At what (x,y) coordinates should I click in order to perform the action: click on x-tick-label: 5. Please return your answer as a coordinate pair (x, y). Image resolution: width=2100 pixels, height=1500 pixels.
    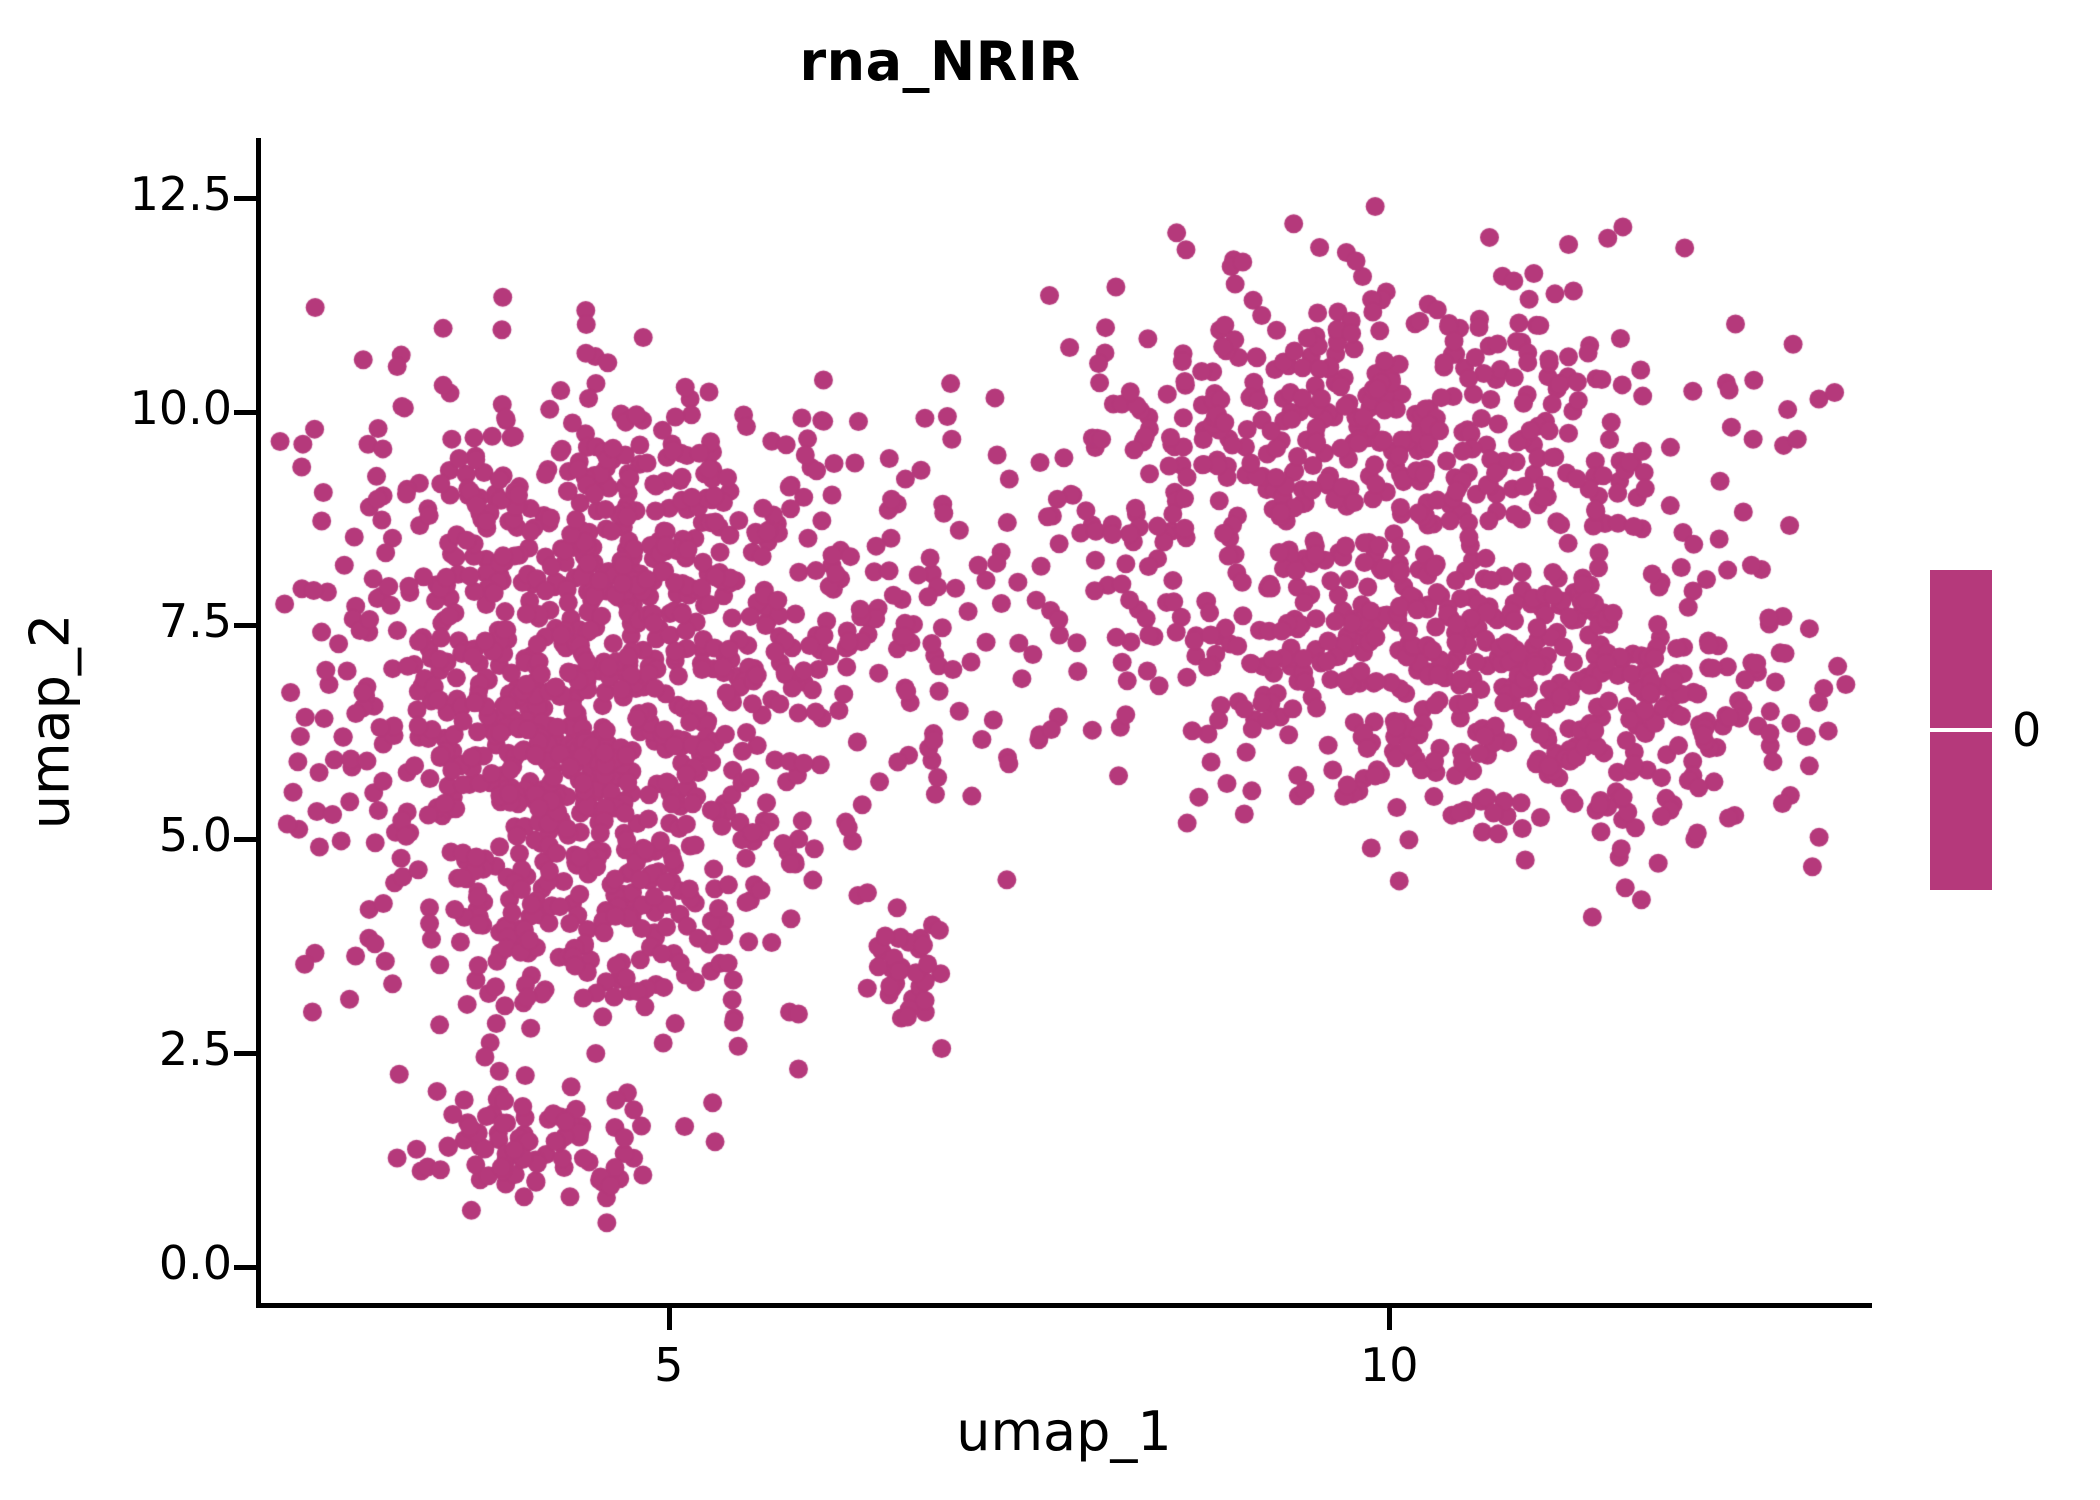
    Looking at the image, I should click on (669, 1365).